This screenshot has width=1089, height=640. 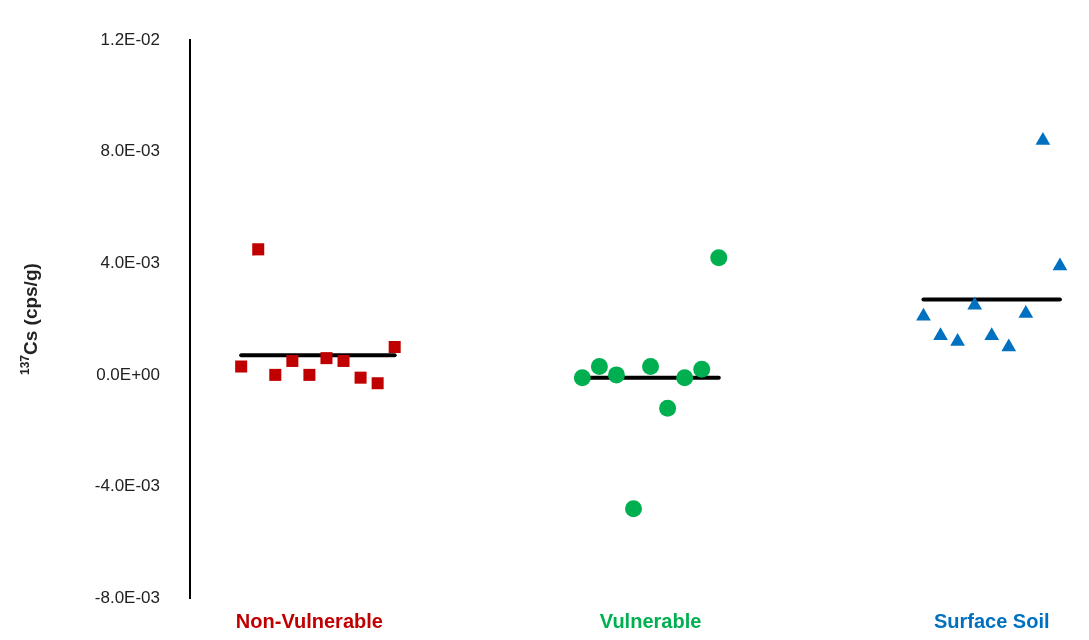 I want to click on x-tick-label: Surface Soil, so click(x=991, y=620).